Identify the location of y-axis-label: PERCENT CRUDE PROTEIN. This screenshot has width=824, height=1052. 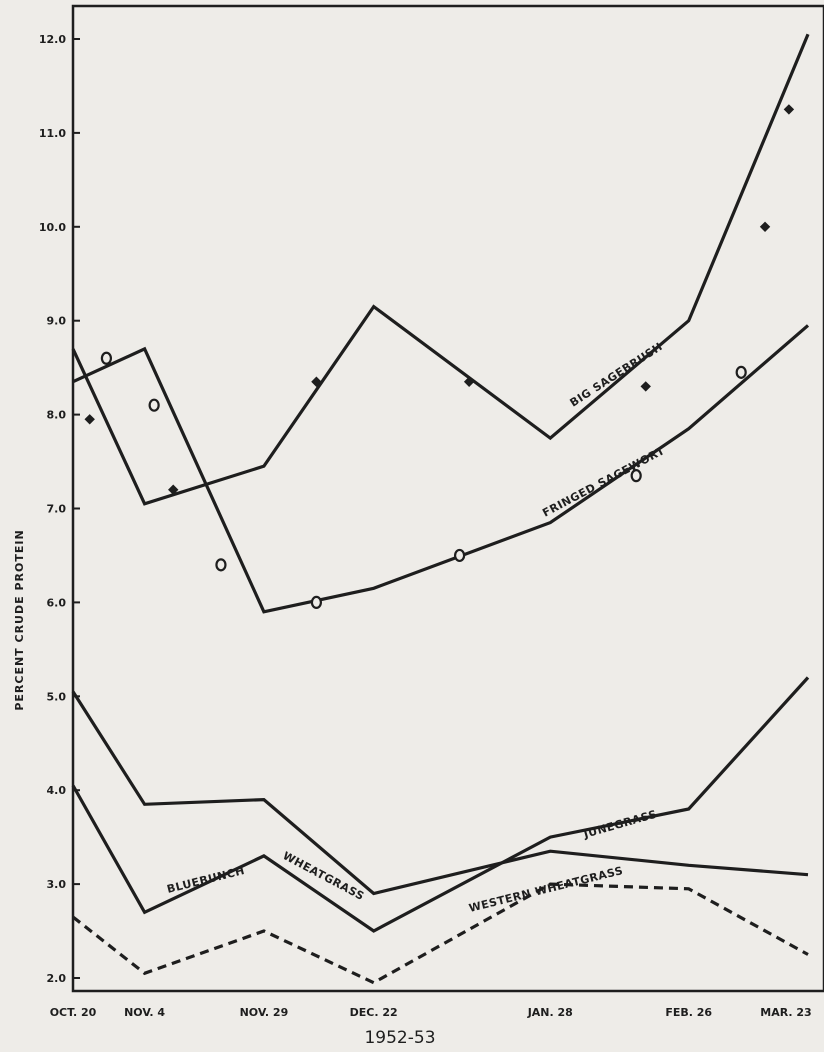
(19, 619).